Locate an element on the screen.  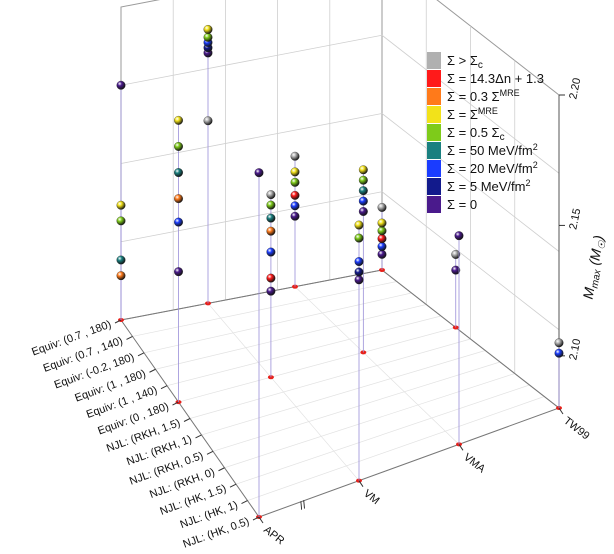
legend-sup: MRE is located at coordinates (510, 93).